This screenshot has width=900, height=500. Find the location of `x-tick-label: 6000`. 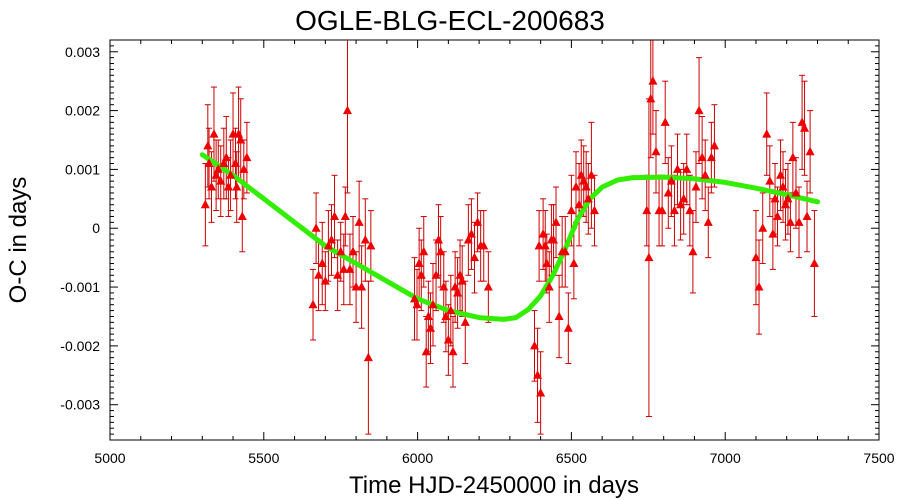

x-tick-label: 6000 is located at coordinates (417, 458).